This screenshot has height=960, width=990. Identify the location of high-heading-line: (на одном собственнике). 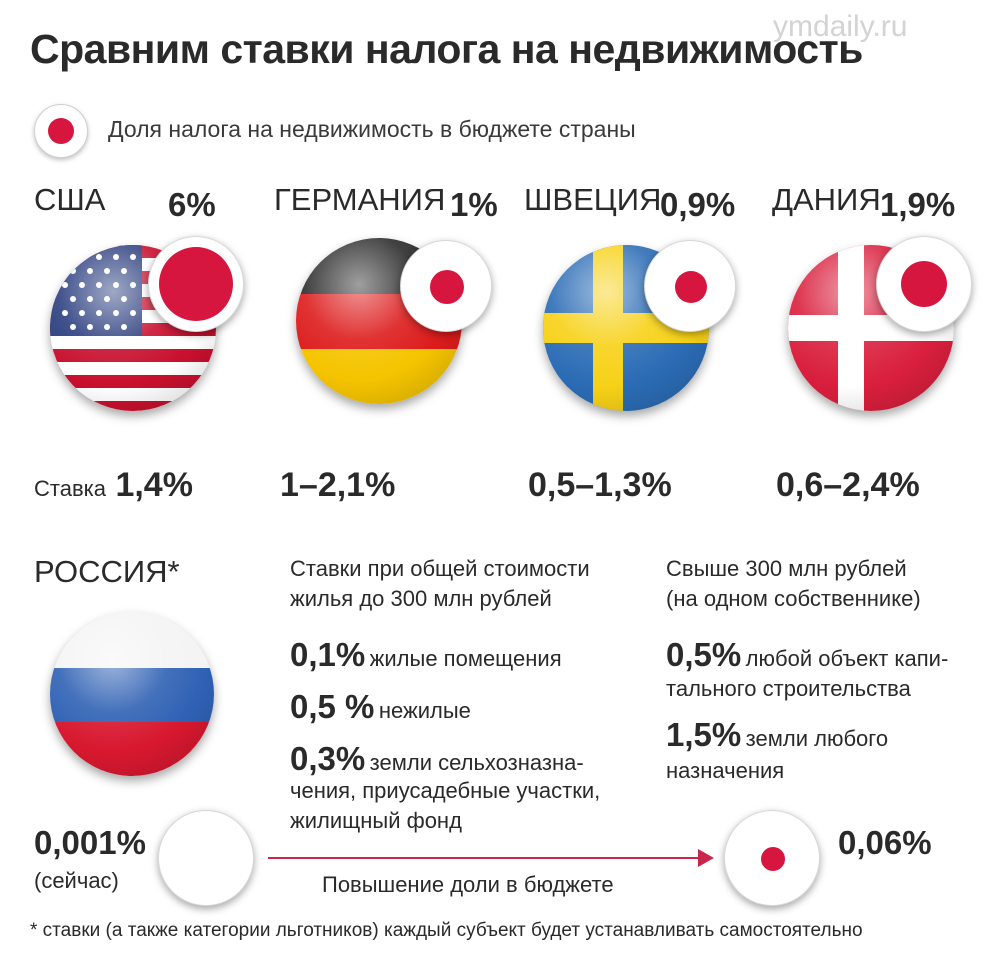
(793, 598).